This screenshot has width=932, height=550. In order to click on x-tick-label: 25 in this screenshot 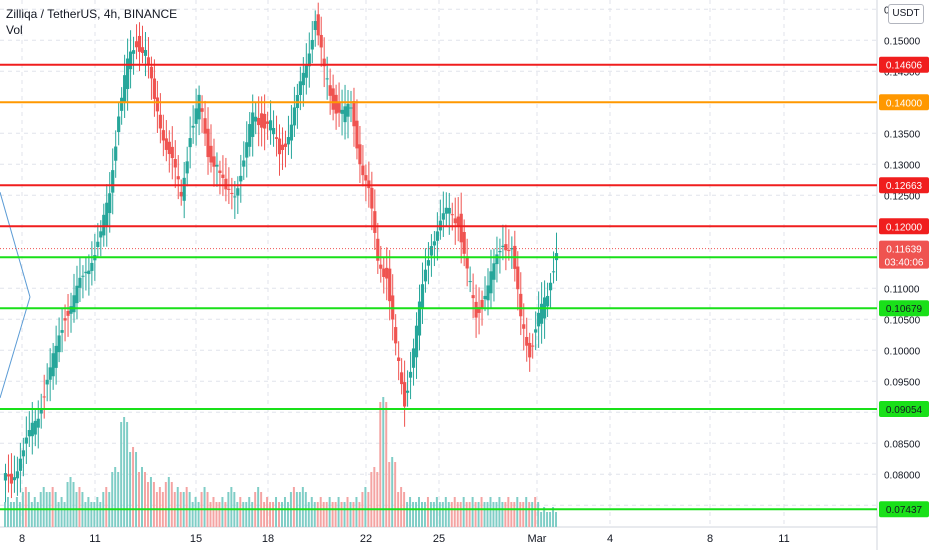, I will do `click(439, 539)`.